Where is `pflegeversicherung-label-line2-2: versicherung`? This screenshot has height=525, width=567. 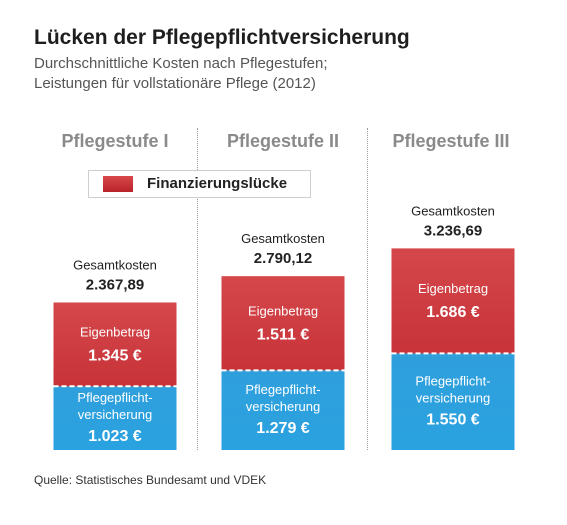
pflegeversicherung-label-line2-2: versicherung is located at coordinates (283, 406).